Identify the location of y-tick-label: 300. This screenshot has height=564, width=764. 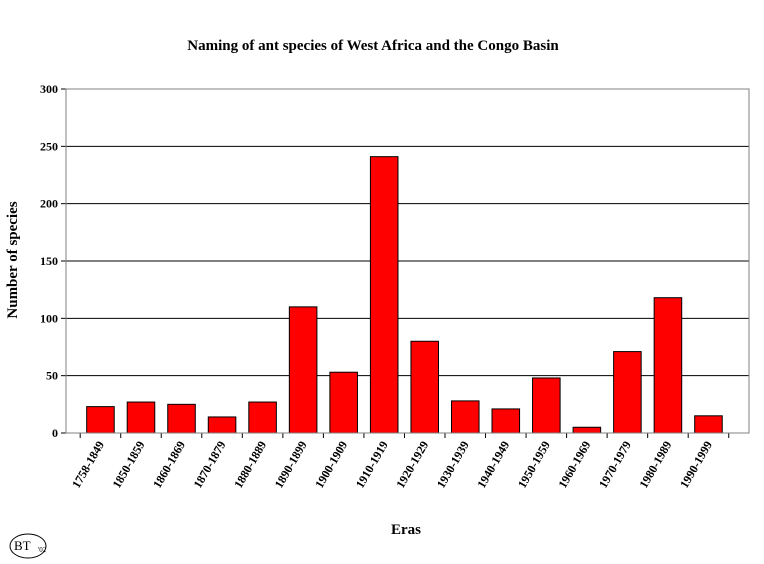
(49, 89).